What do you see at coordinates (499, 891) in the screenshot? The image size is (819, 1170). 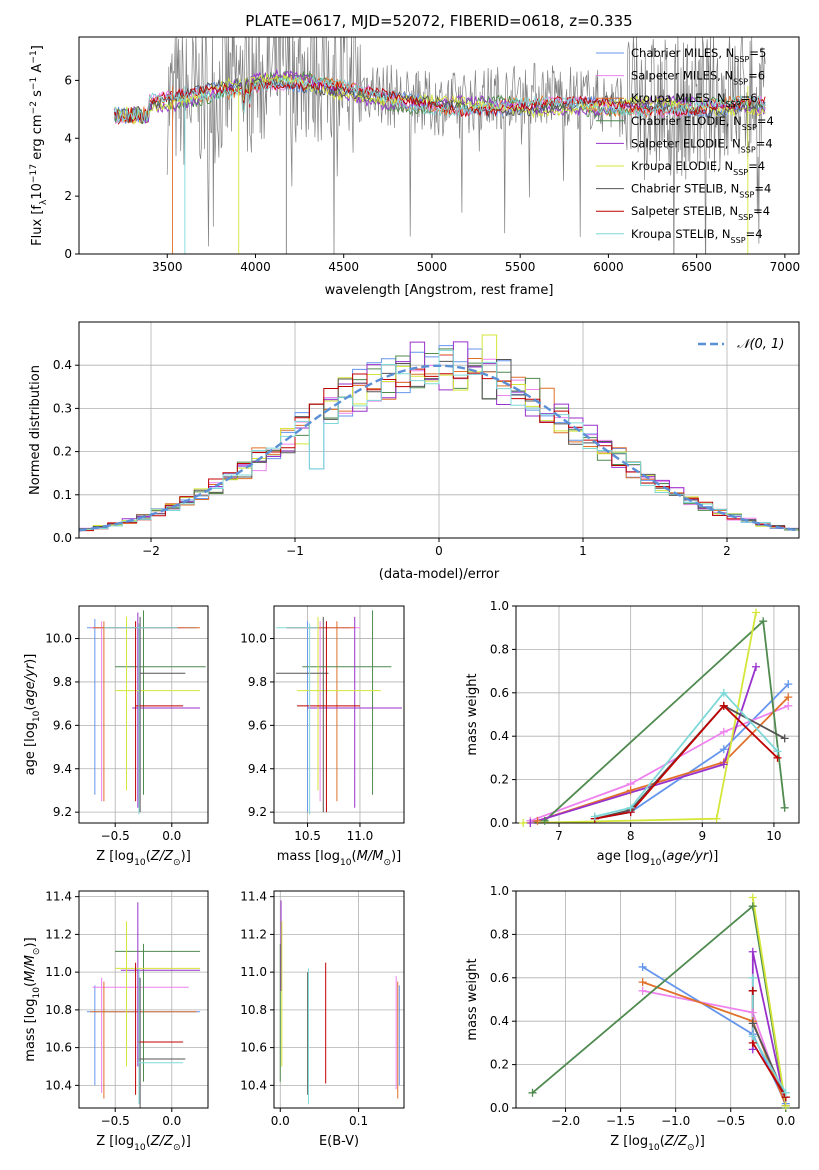 I see `y-tick-label: 1.0` at bounding box center [499, 891].